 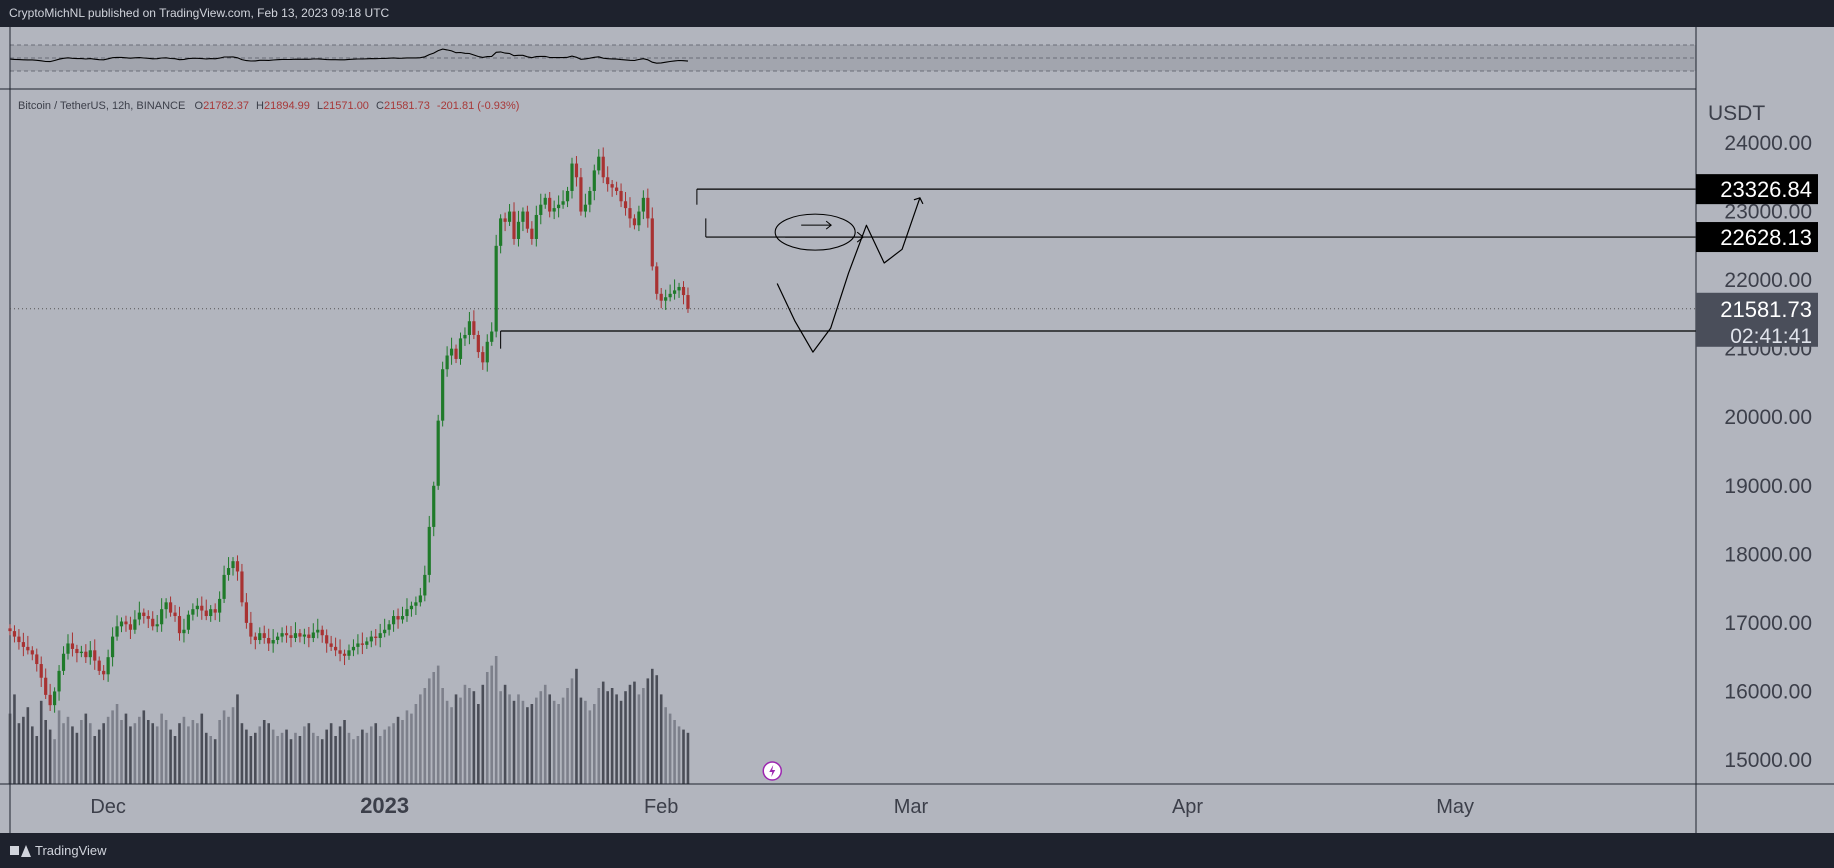 I want to click on time-tick-label: Dec, so click(x=108, y=807).